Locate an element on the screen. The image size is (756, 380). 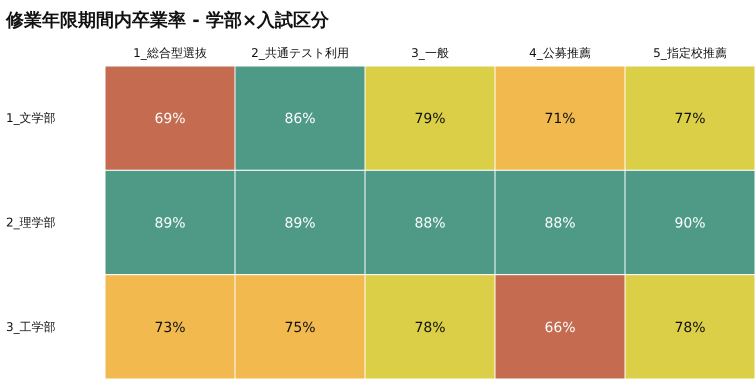
x-tick-label: 5_指定校推薦 is located at coordinates (690, 53).